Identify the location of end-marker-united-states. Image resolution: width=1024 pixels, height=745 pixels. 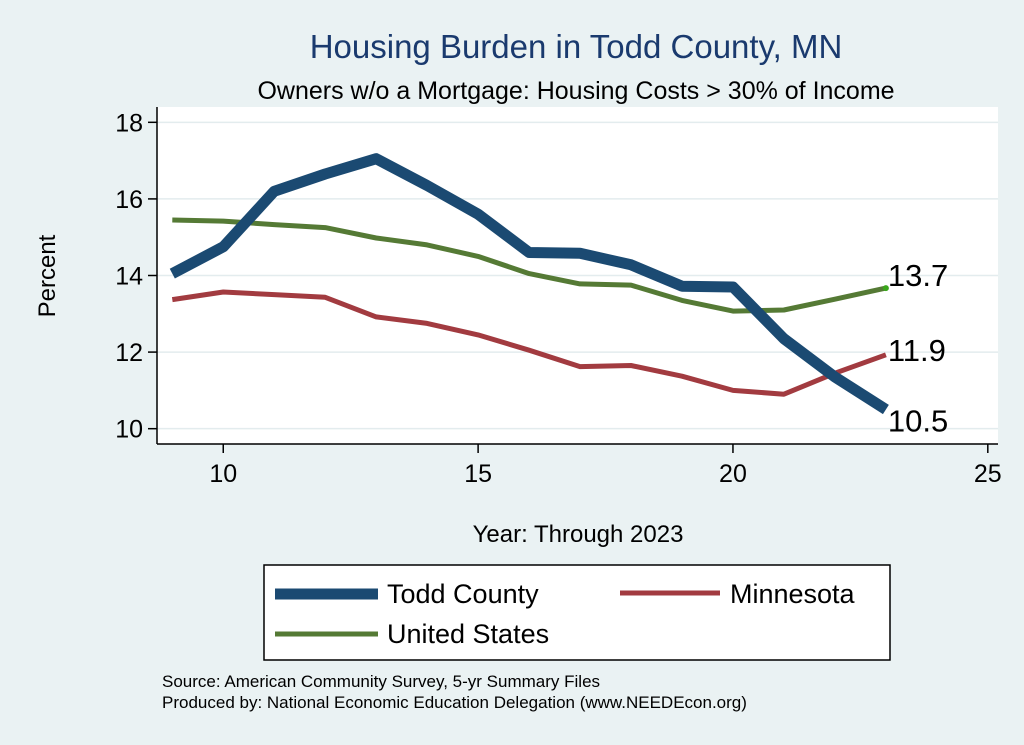
(885, 288).